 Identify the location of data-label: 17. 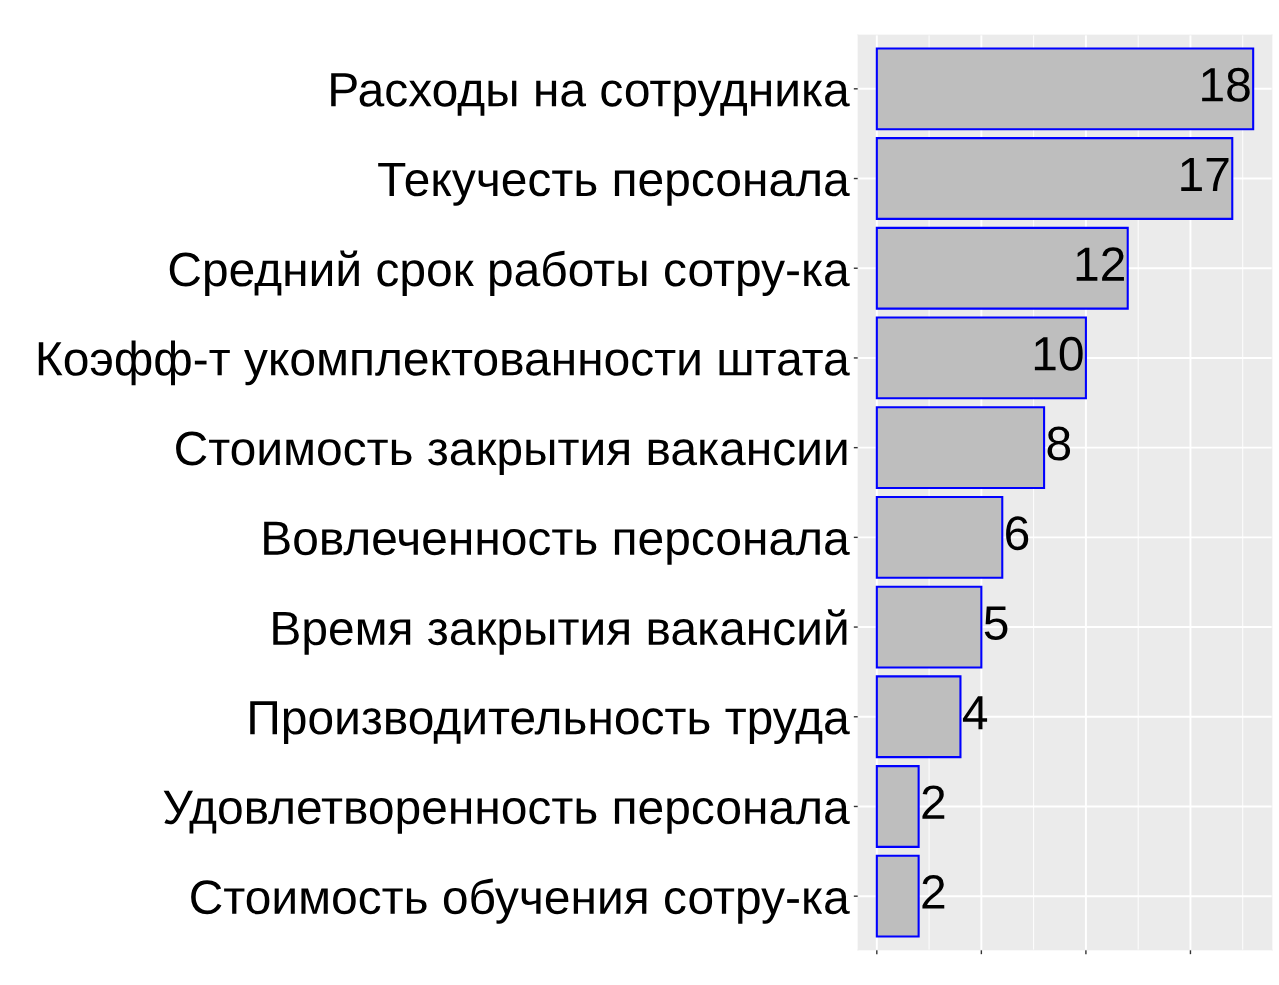
(1205, 174).